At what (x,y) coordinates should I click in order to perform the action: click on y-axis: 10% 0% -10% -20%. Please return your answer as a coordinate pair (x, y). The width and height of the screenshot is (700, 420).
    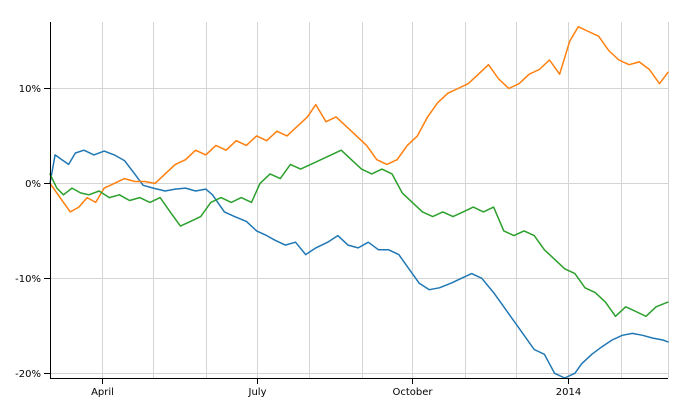
    Looking at the image, I should click on (33, 201).